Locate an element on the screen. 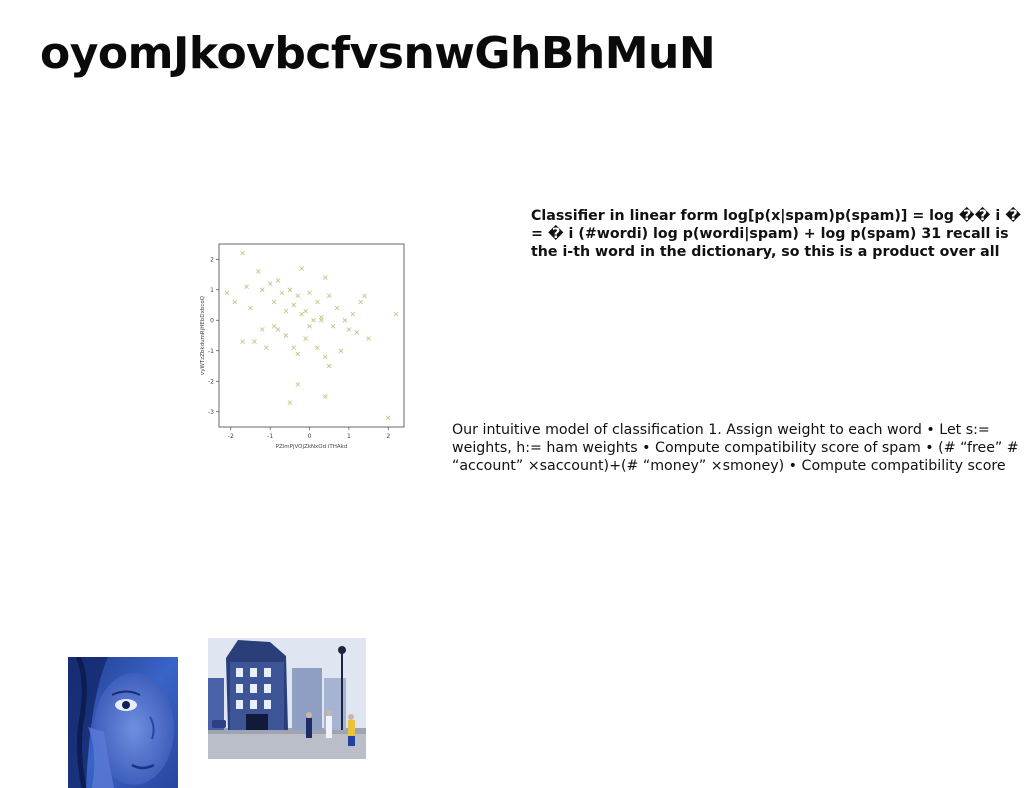 The image size is (1024, 788). y-tick-label: -1 is located at coordinates (211, 351).